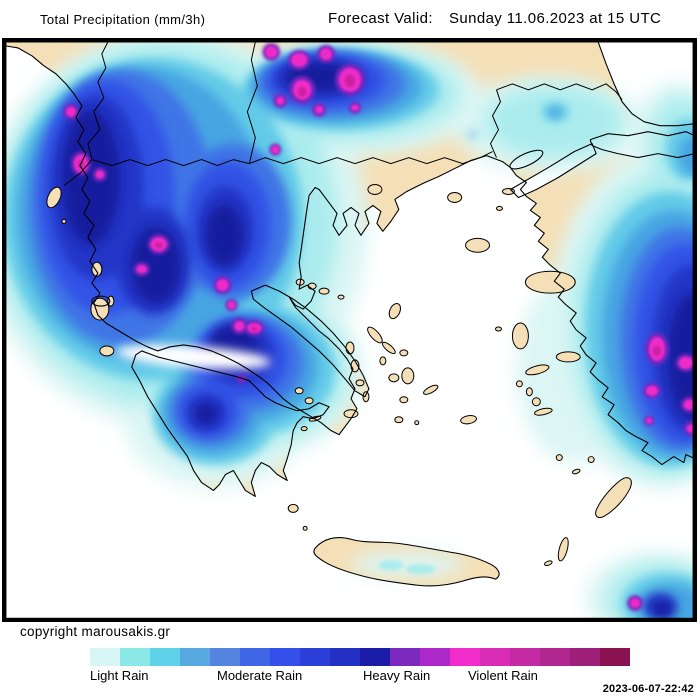 This screenshot has height=700, width=700. I want to click on legend-label-light: Light Rain, so click(119, 675).